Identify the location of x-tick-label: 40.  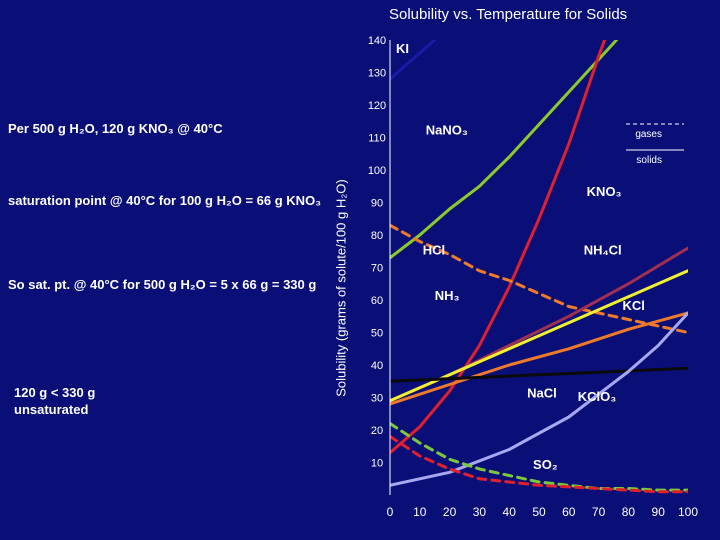
(510, 512).